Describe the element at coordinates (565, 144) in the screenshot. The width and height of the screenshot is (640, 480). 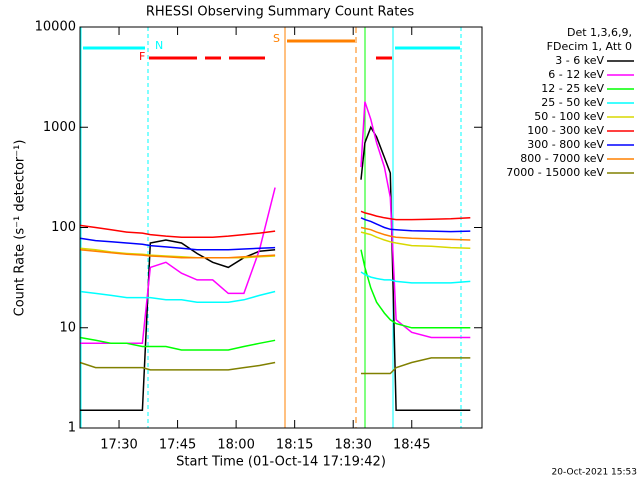
I see `legend-label: 300 - 800 keV` at that location.